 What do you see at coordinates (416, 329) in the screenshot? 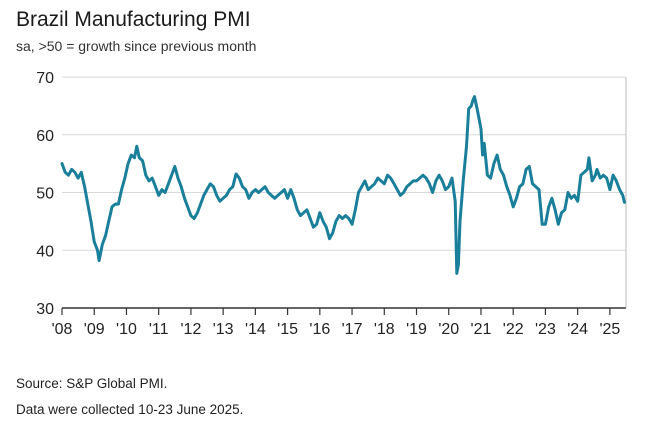
I see `x-tick-label: '19` at bounding box center [416, 329].